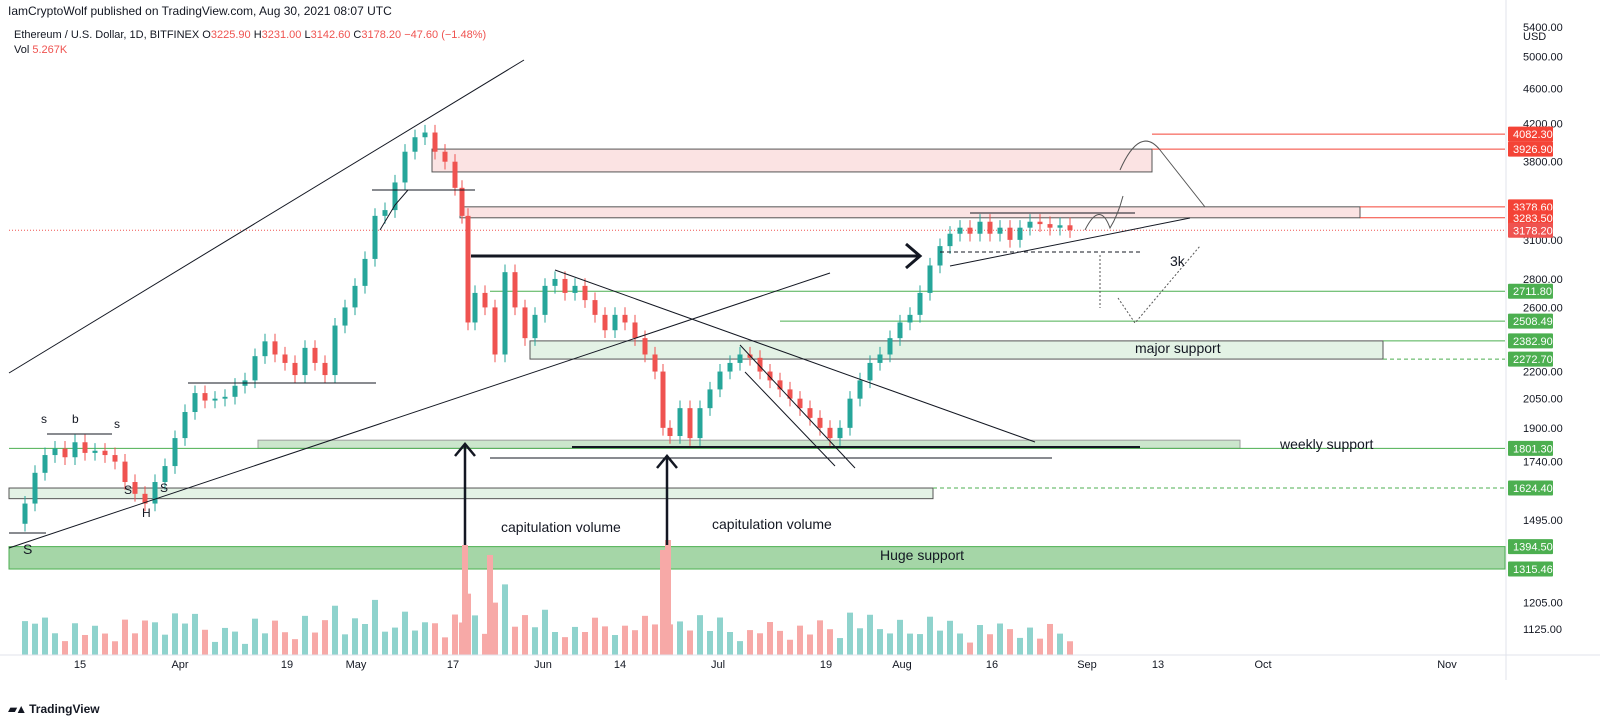 This screenshot has height=722, width=1600. I want to click on symbol-name: Ethereum / U.S. Dollar, 1D, BITFINEX, so click(107, 35).